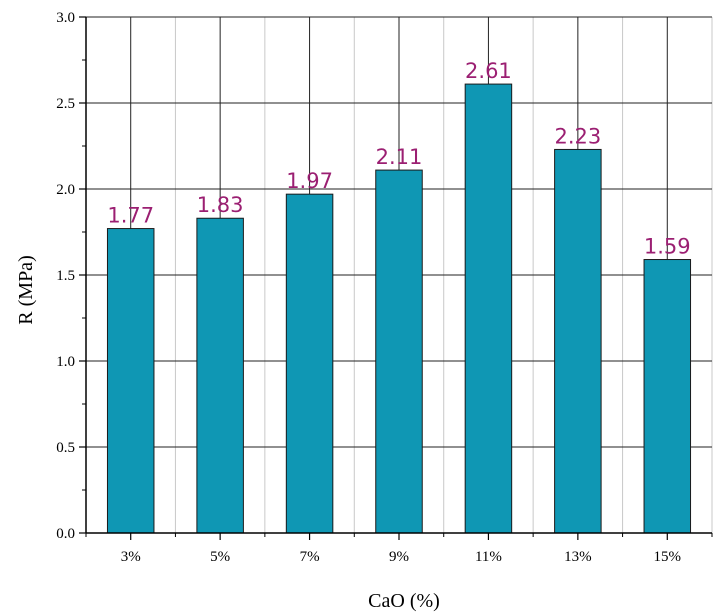 The height and width of the screenshot is (614, 717). Describe the element at coordinates (578, 341) in the screenshot. I see `bar-13pct` at that location.